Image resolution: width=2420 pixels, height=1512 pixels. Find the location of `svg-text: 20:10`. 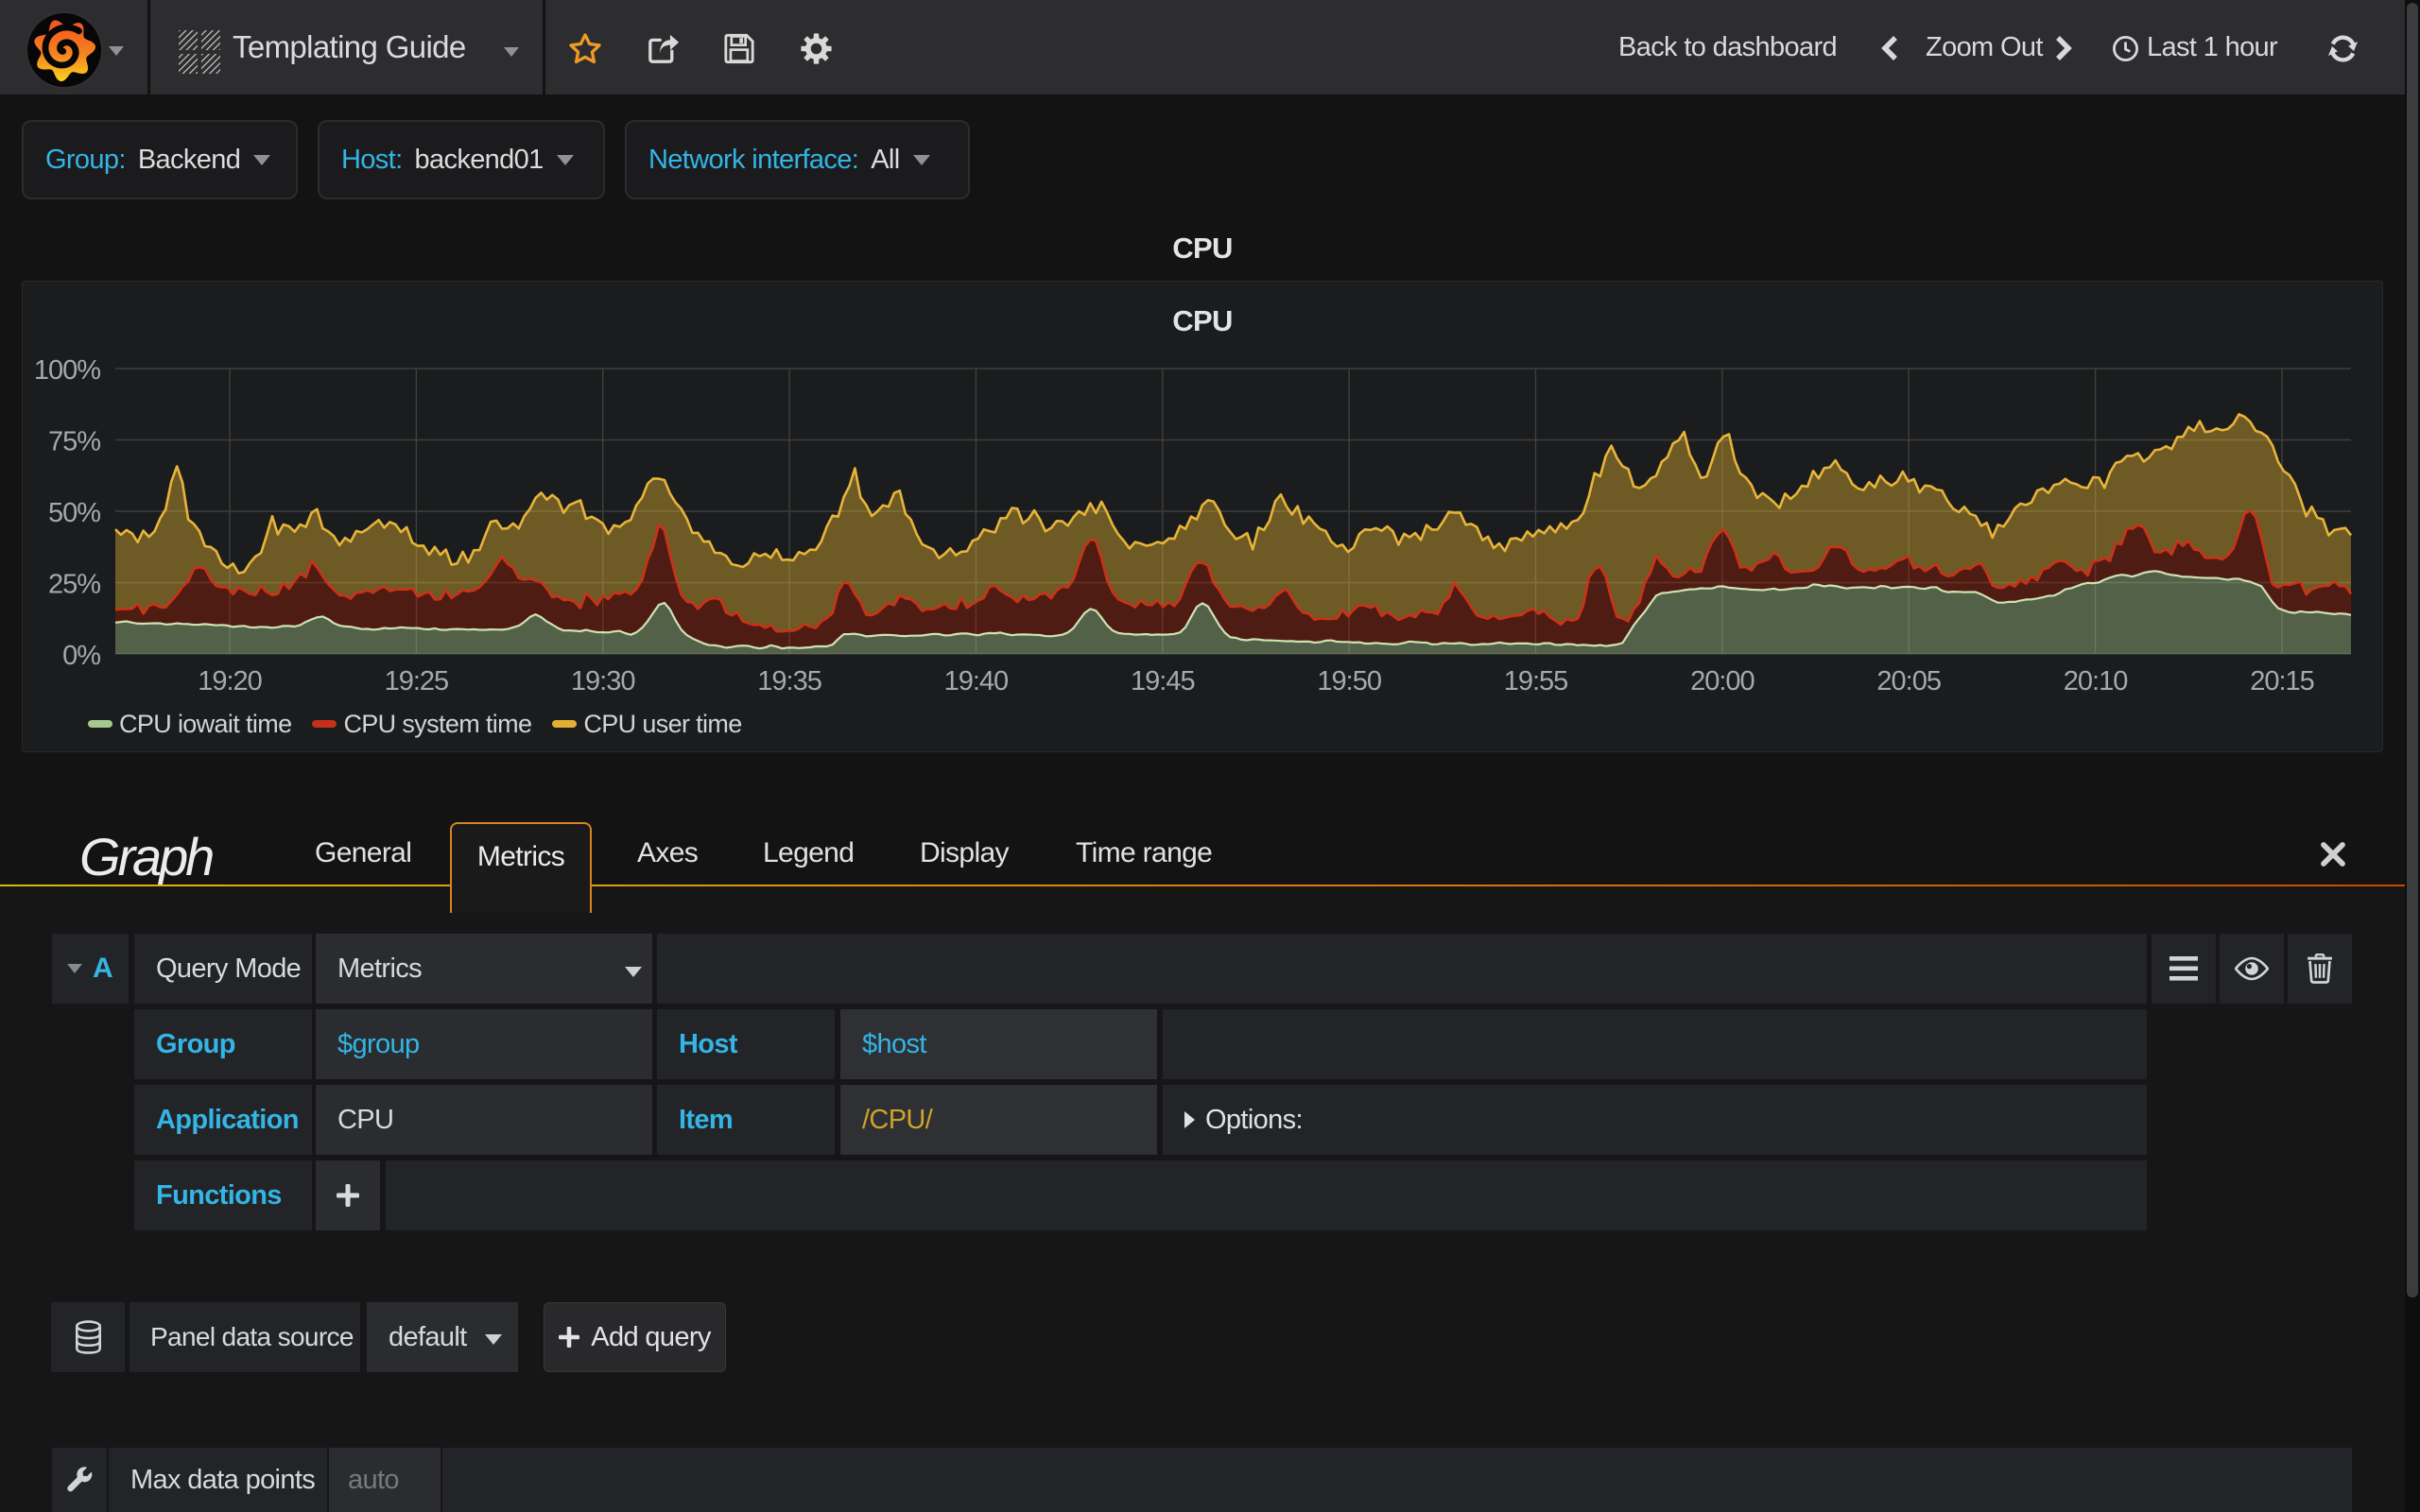

svg-text: 20:10 is located at coordinates (2096, 681).